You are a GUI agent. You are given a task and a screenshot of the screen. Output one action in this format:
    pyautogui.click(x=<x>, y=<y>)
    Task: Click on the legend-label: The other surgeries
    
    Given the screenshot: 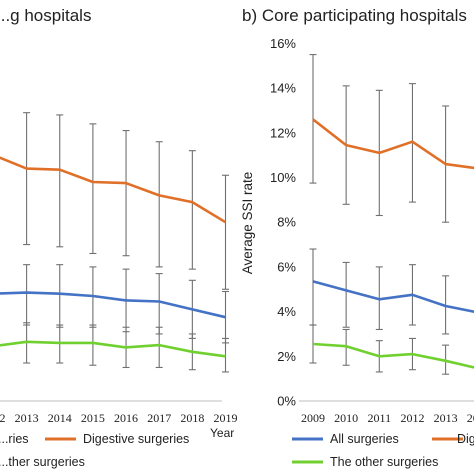 What is the action you would take?
    pyautogui.click(x=384, y=462)
    